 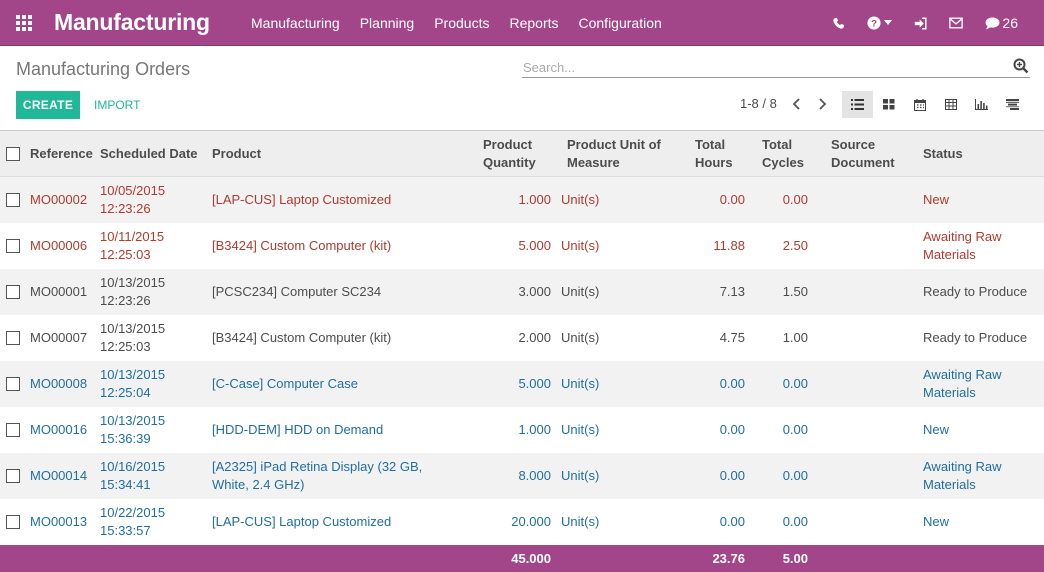 What do you see at coordinates (868, 154) in the screenshot?
I see `column-source-document: Source Document` at bounding box center [868, 154].